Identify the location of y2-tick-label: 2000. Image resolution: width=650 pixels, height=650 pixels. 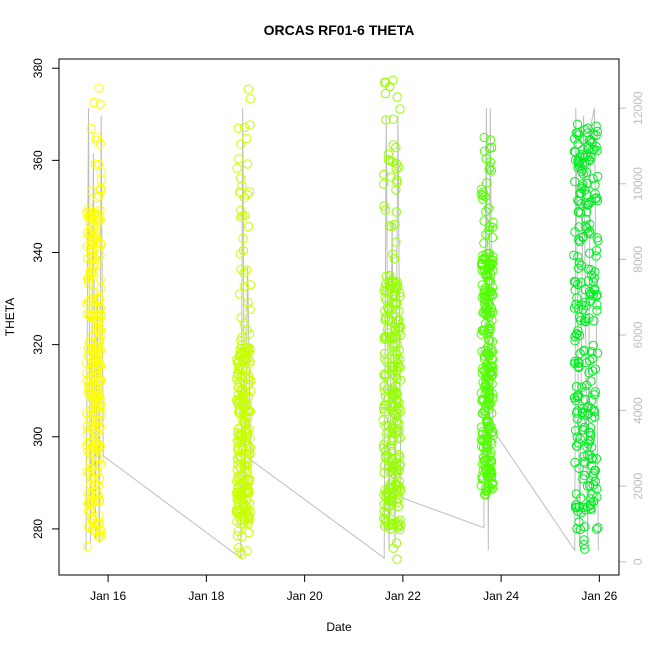
(638, 485).